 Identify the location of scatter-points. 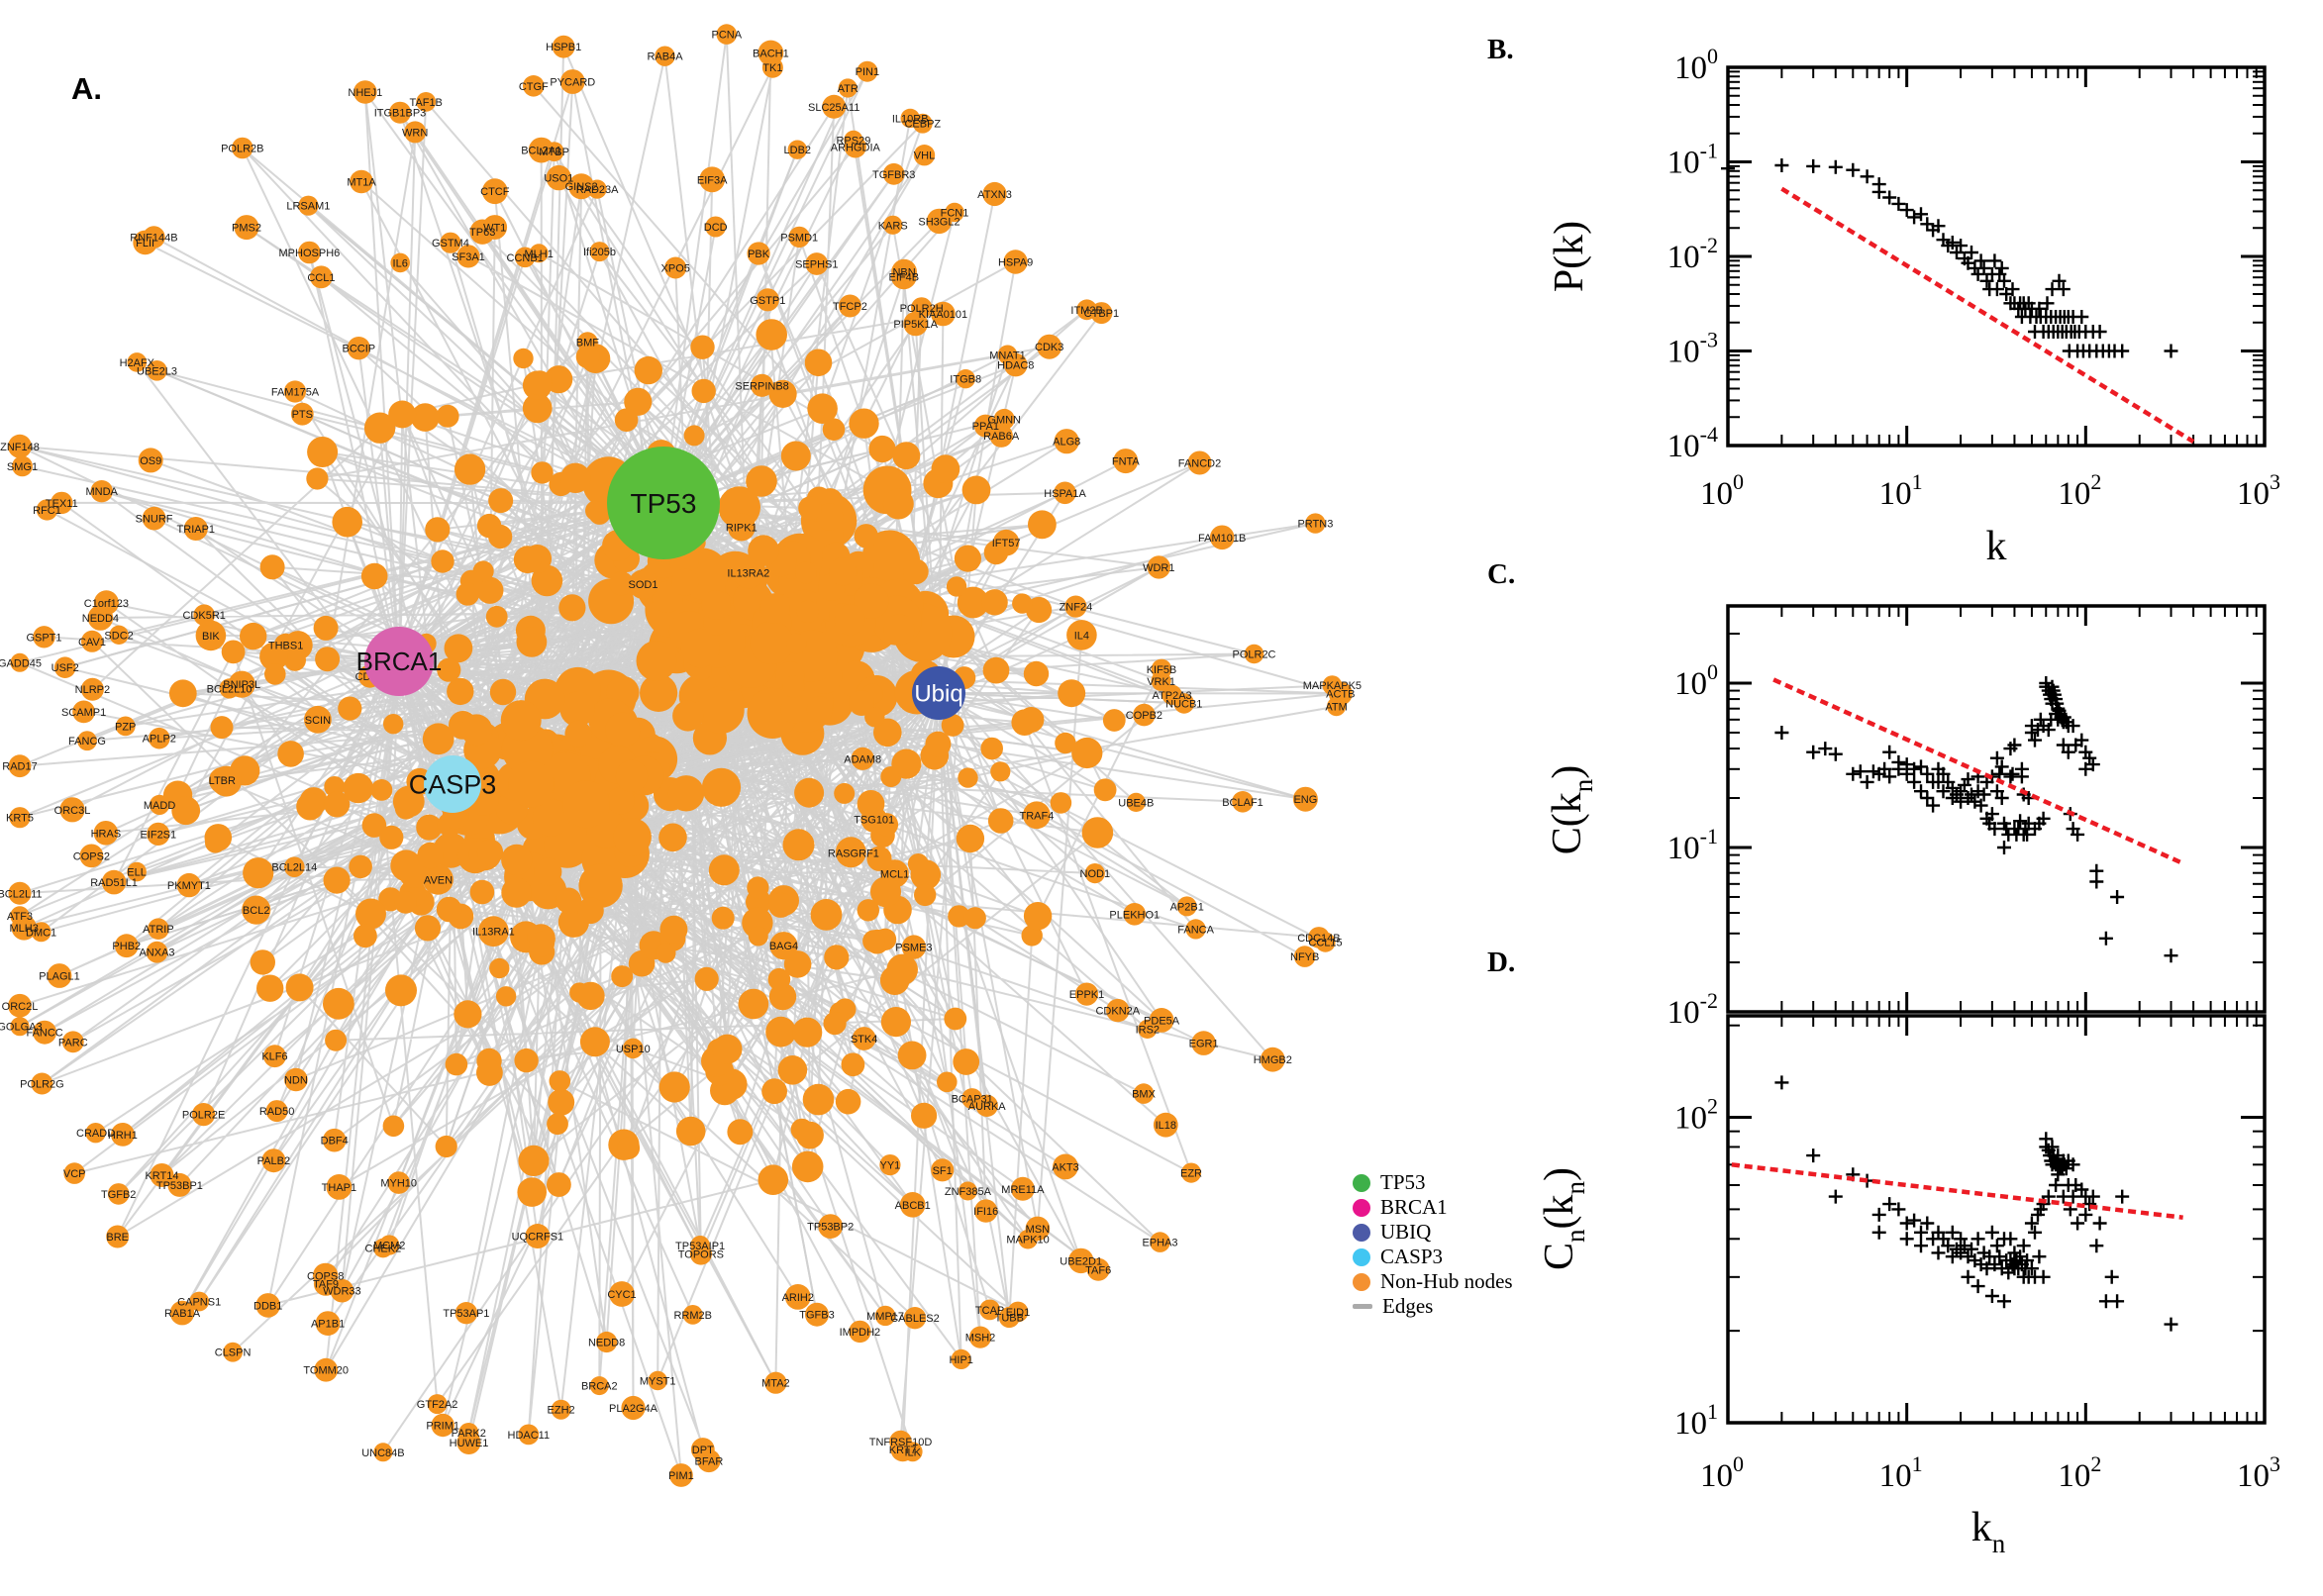
(1976, 1203).